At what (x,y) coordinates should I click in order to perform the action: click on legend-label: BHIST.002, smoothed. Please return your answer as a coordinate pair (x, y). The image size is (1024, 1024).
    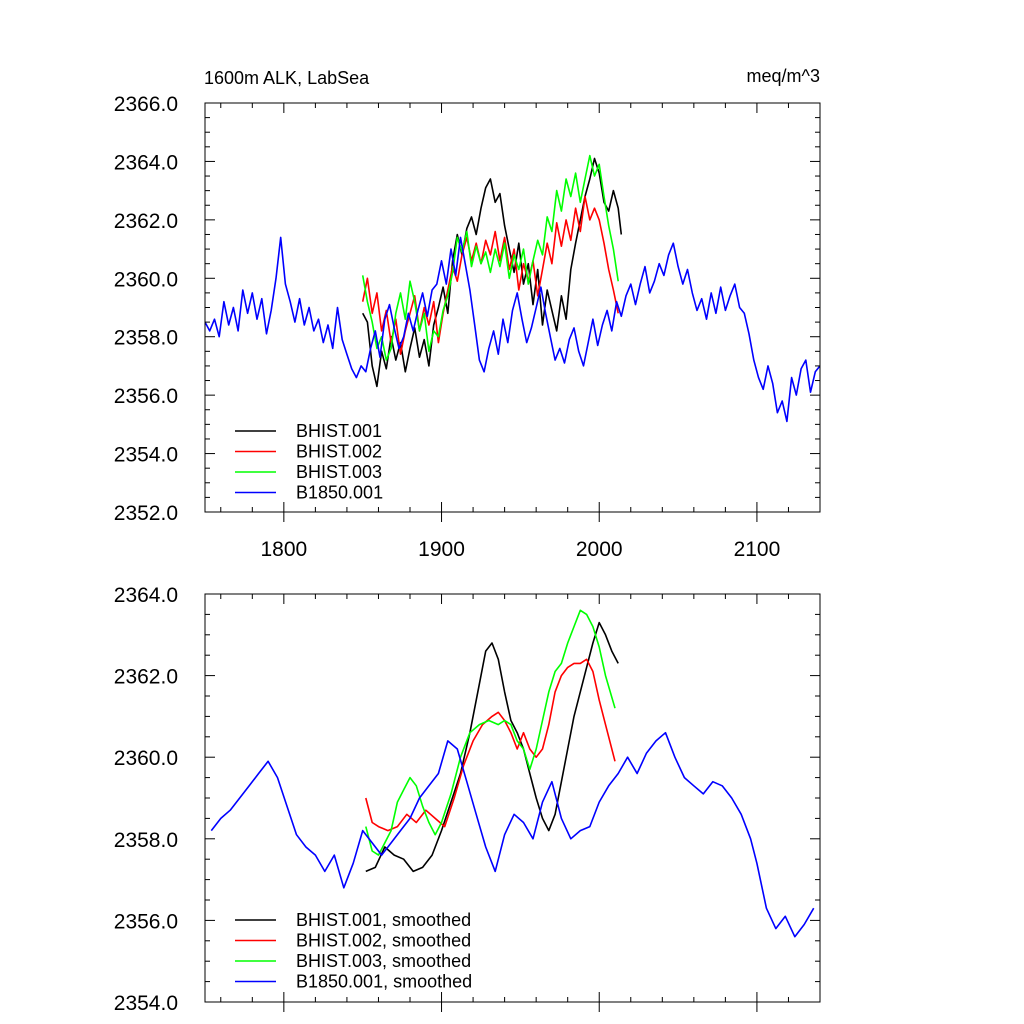
    Looking at the image, I should click on (383, 941).